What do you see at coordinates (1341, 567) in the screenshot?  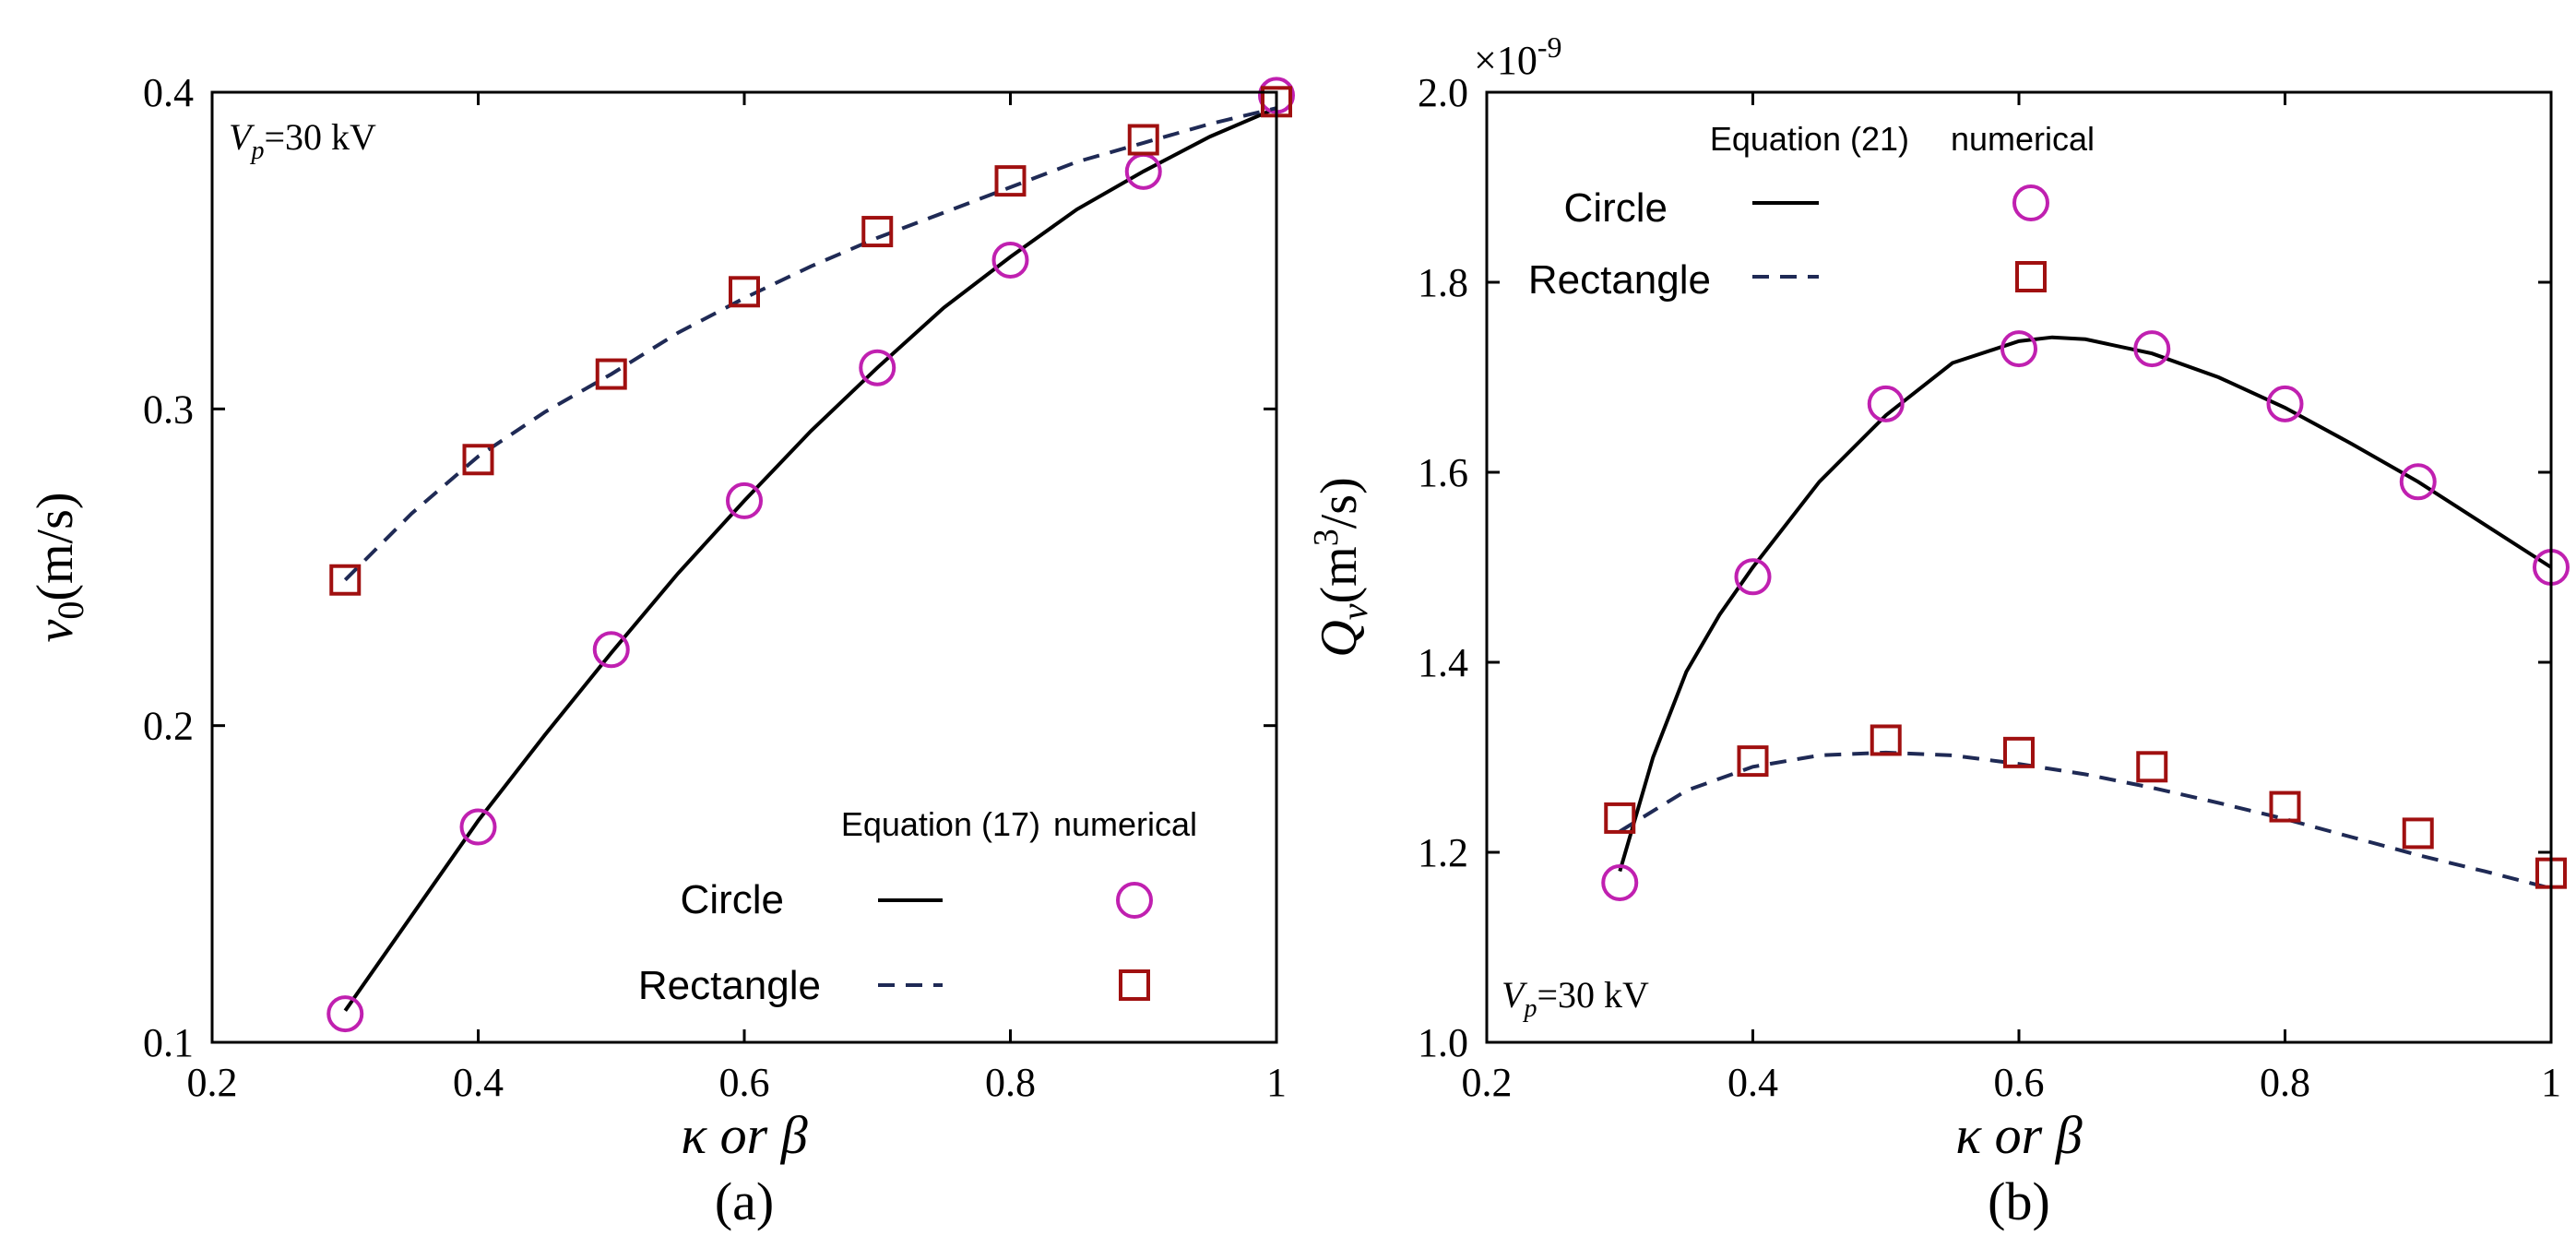 I see `panel-b-y-axis-label: Qv(m3/s)` at bounding box center [1341, 567].